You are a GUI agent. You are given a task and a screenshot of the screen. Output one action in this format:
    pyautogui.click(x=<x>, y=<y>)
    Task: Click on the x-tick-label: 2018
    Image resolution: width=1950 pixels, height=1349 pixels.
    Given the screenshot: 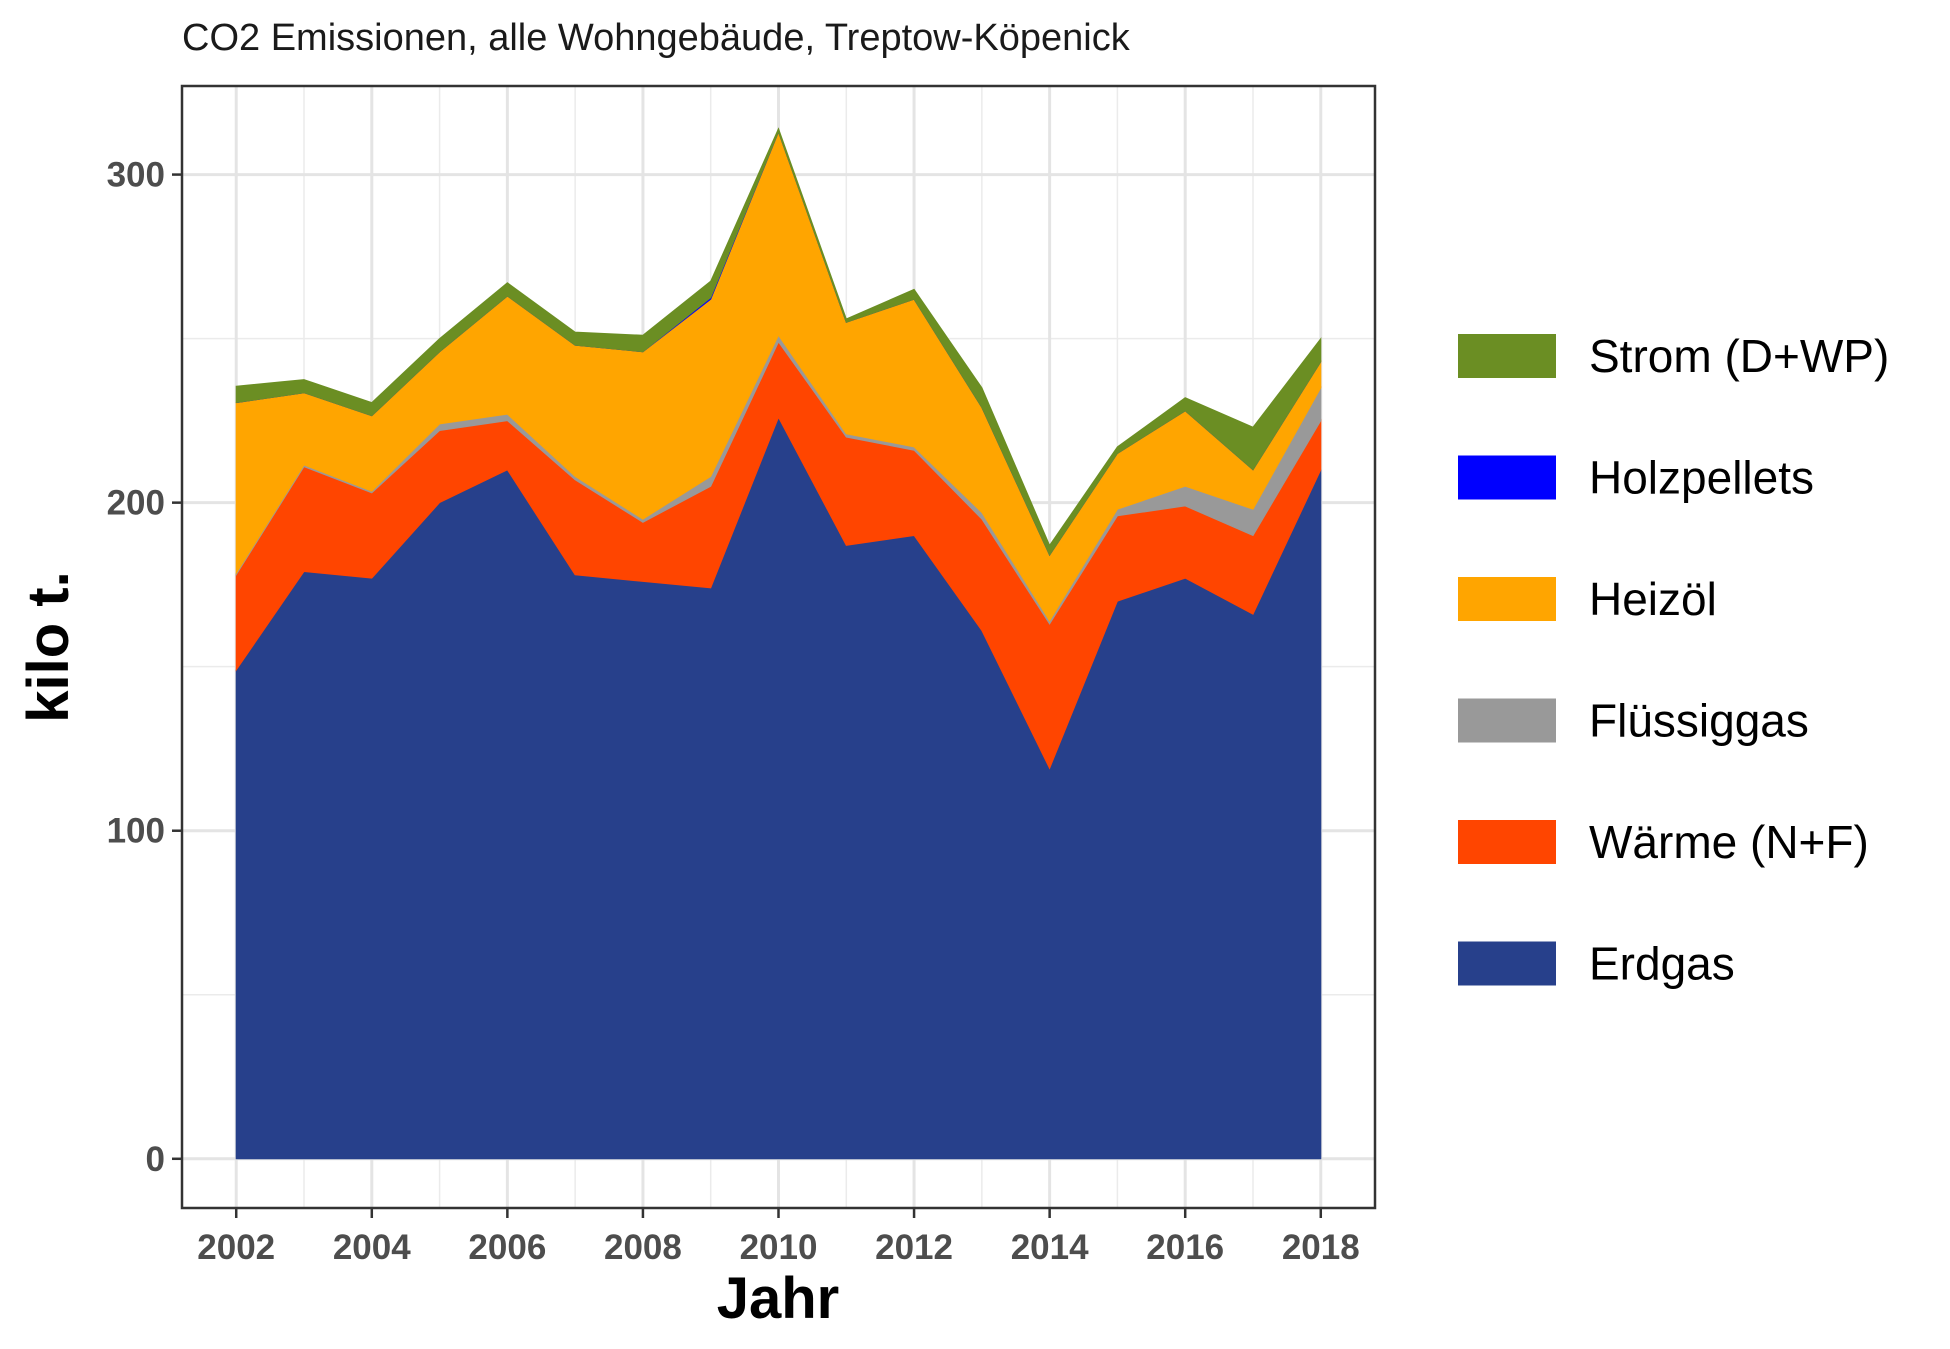 What is the action you would take?
    pyautogui.click(x=1321, y=1247)
    